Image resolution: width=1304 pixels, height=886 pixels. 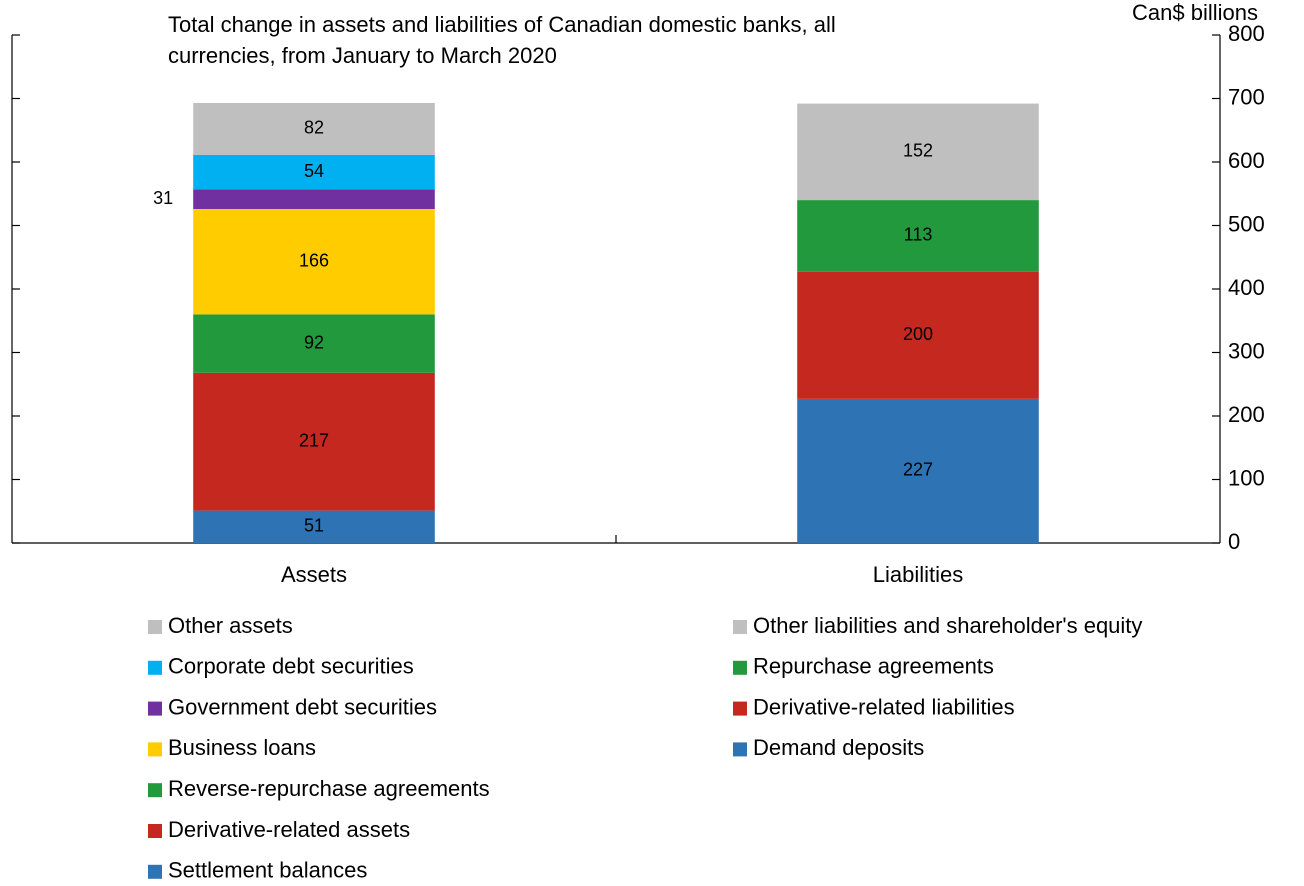 What do you see at coordinates (230, 625) in the screenshot?
I see `legend-label: Other assets` at bounding box center [230, 625].